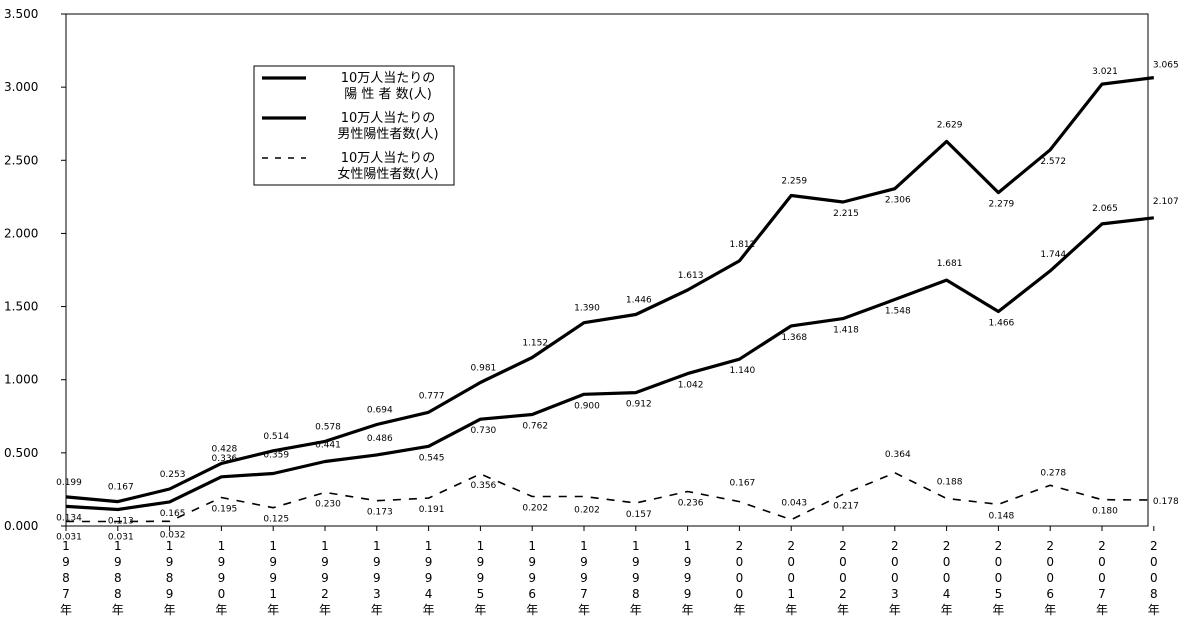  What do you see at coordinates (846, 506) in the screenshot?
I see `data-label: 0.217` at bounding box center [846, 506].